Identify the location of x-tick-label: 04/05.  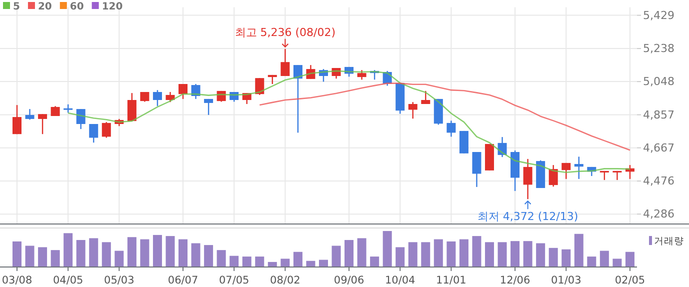
(68, 280).